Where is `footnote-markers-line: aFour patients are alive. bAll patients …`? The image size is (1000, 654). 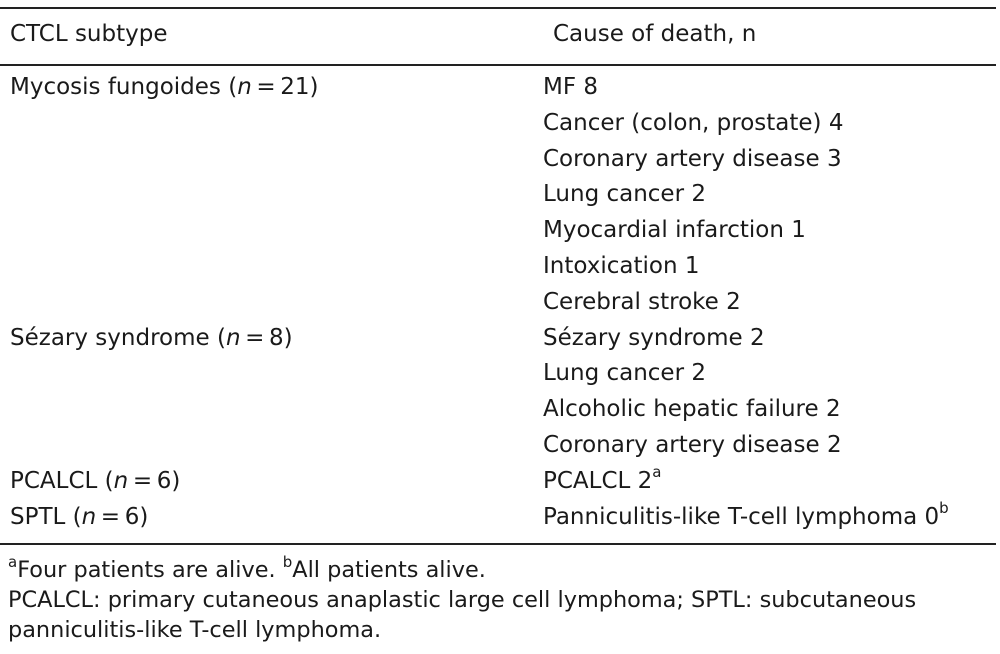 footnote-markers-line: aFour patients are alive. bAll patients … is located at coordinates (503, 568).